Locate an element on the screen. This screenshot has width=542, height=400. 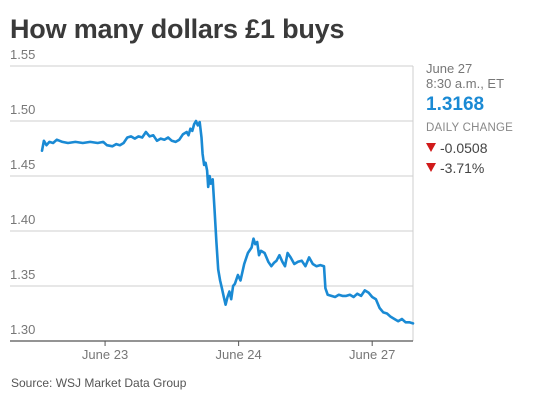
x-tick-label: June 23 is located at coordinates (105, 354).